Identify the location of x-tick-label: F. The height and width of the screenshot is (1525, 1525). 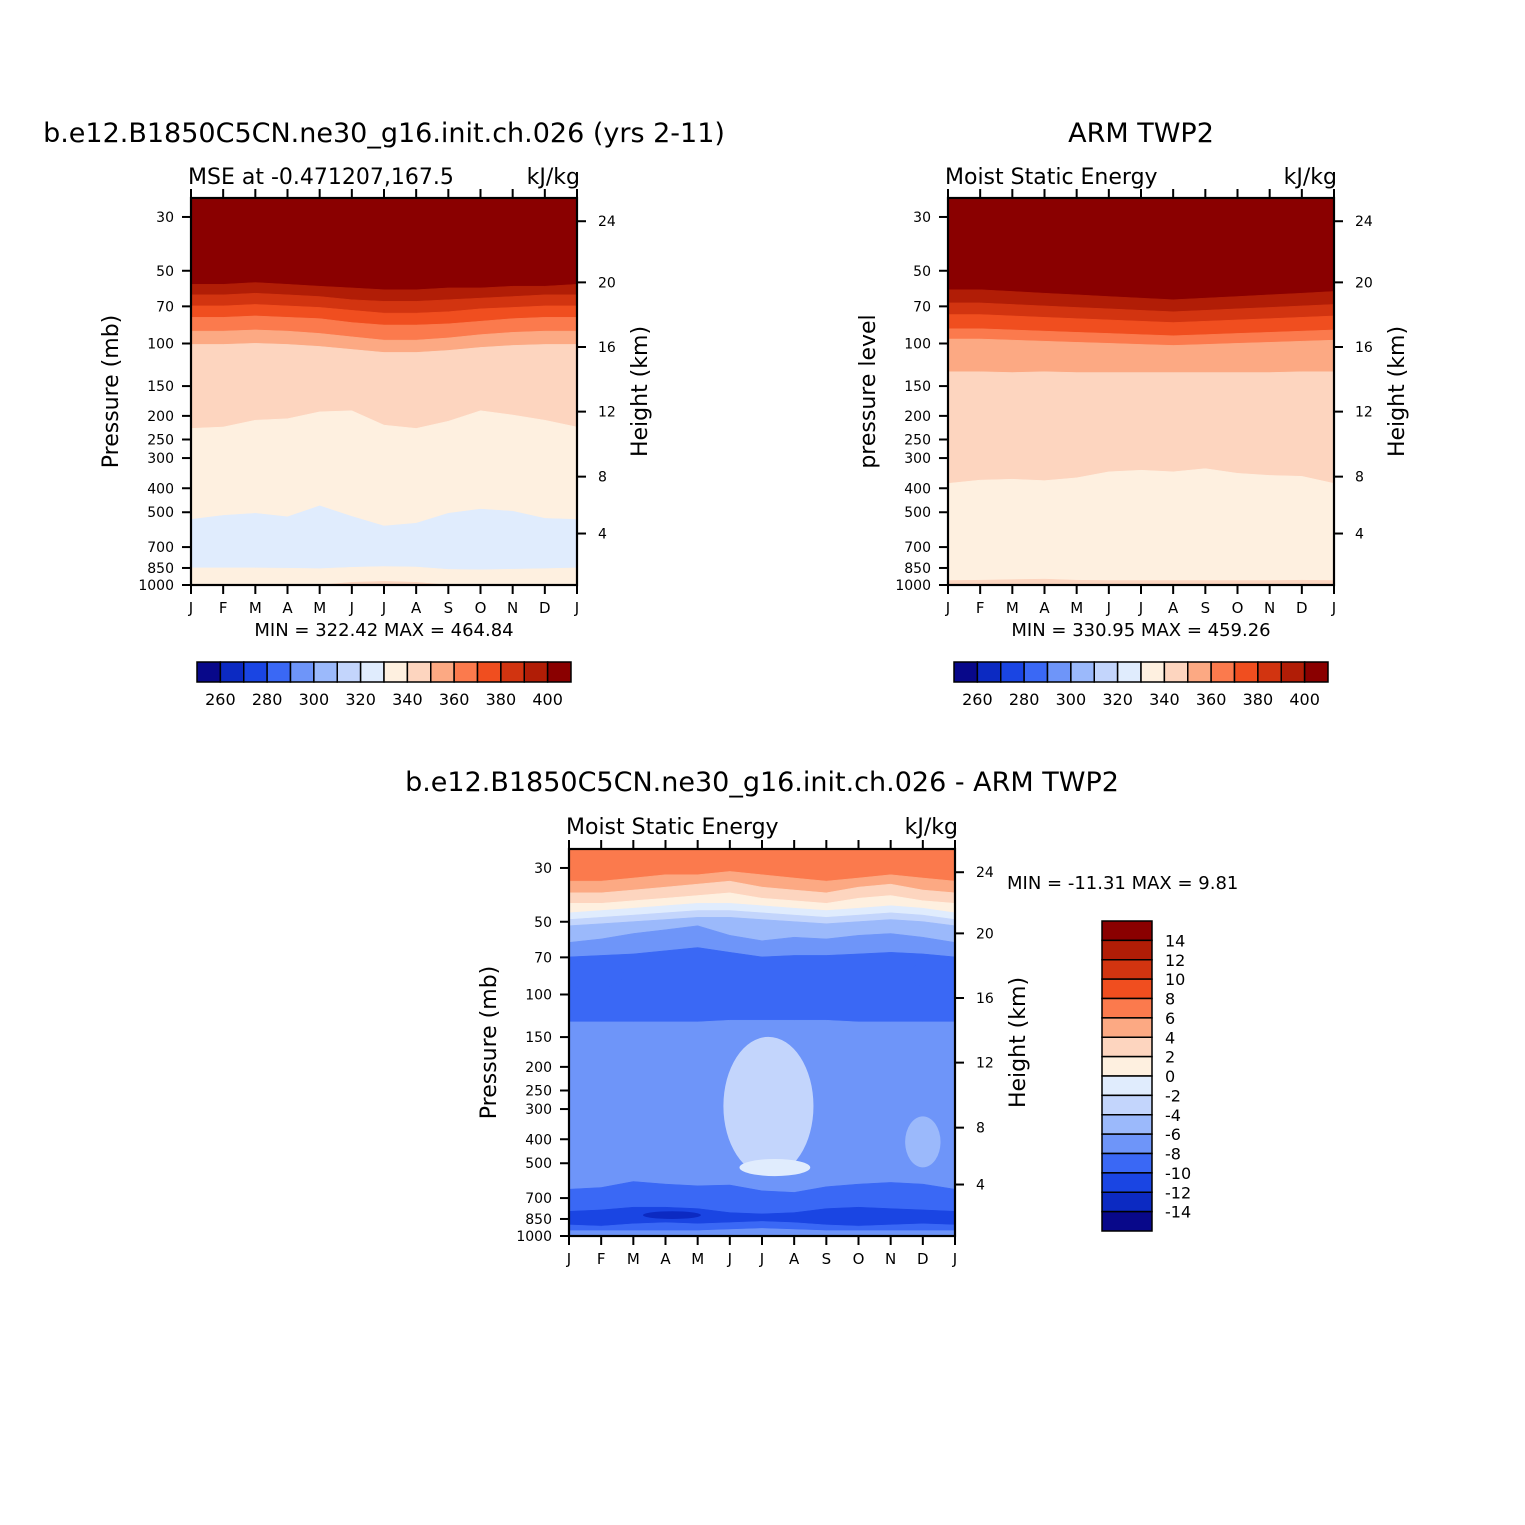
(980, 608).